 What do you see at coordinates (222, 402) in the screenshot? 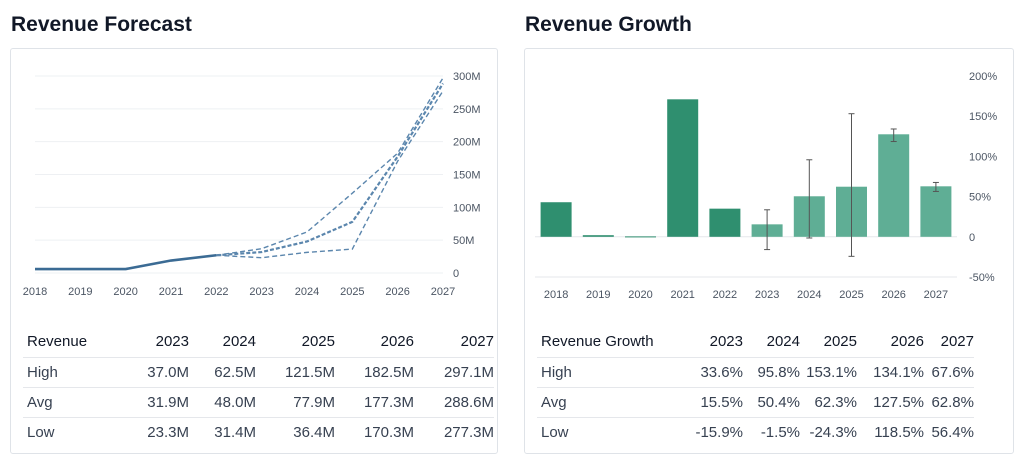
I see `table-cell: 48.0M` at bounding box center [222, 402].